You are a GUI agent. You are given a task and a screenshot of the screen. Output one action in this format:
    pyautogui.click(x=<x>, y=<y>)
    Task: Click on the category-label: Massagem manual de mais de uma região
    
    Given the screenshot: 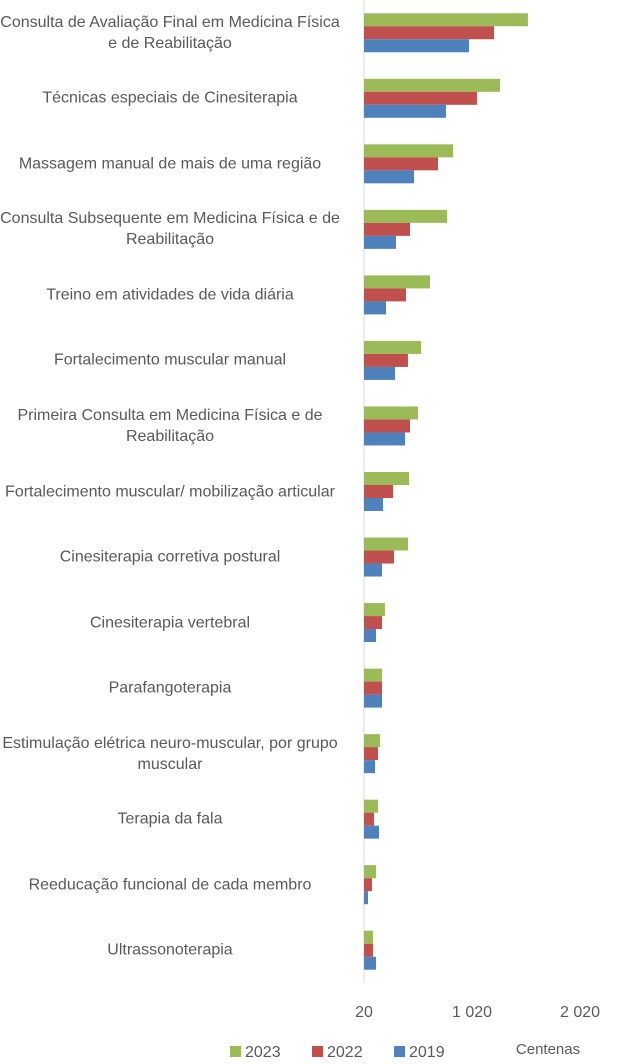 What is the action you would take?
    pyautogui.click(x=170, y=164)
    